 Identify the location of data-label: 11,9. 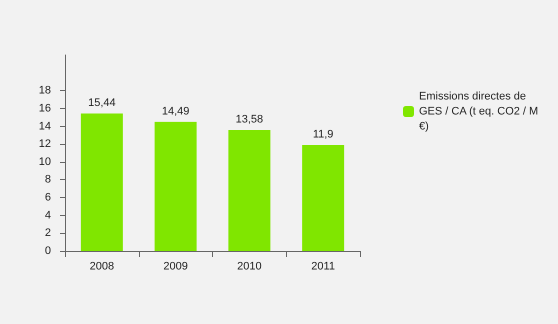
(323, 134).